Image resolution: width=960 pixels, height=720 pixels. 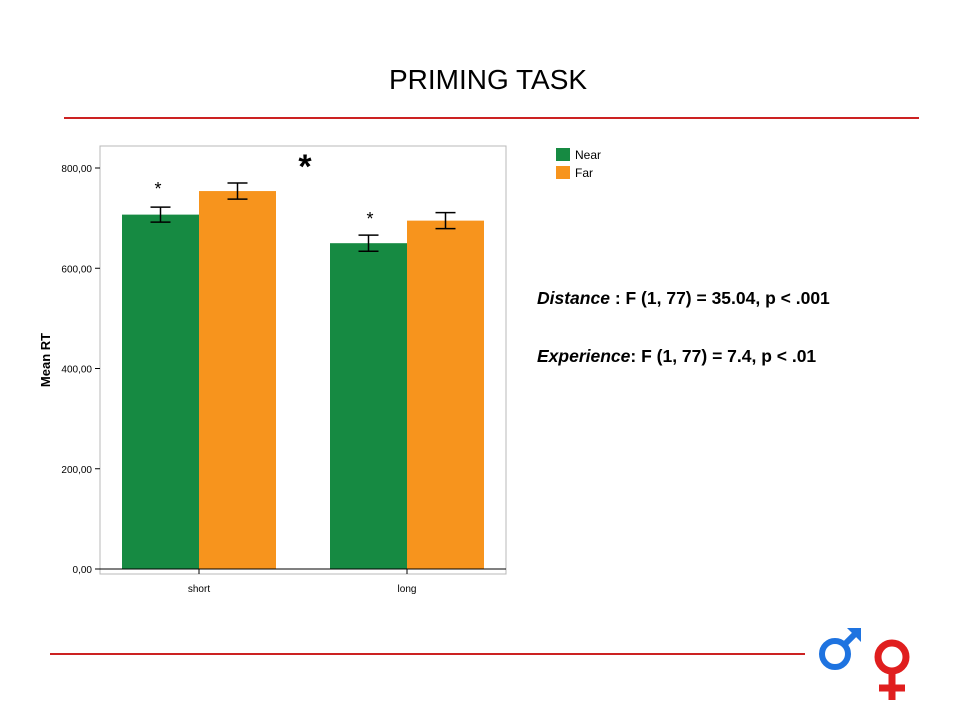 What do you see at coordinates (368, 406) in the screenshot?
I see `bar-long-near` at bounding box center [368, 406].